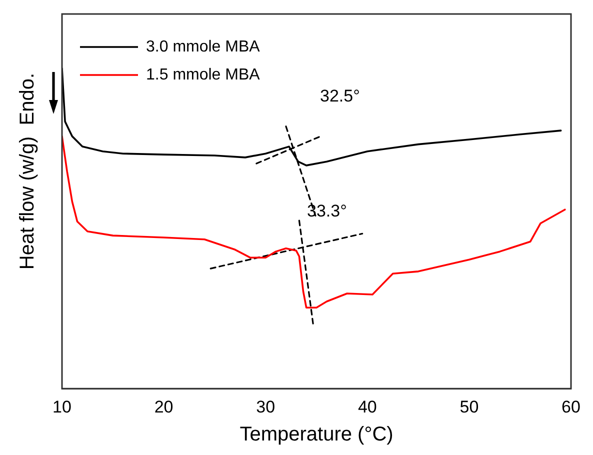 This screenshot has width=593, height=455. Describe the element at coordinates (203, 47) in the screenshot. I see `legend-label: 3.0 mmole MBA` at that location.